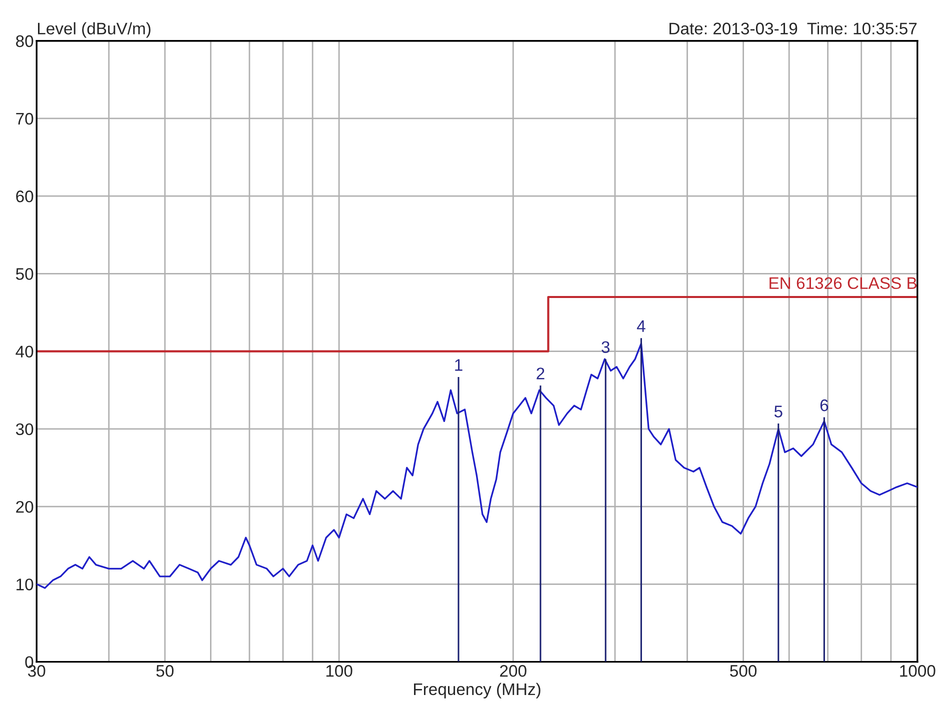 The width and height of the screenshot is (939, 717). What do you see at coordinates (94, 30) in the screenshot?
I see `y-axis-title: Level (dBuV/m)` at bounding box center [94, 30].